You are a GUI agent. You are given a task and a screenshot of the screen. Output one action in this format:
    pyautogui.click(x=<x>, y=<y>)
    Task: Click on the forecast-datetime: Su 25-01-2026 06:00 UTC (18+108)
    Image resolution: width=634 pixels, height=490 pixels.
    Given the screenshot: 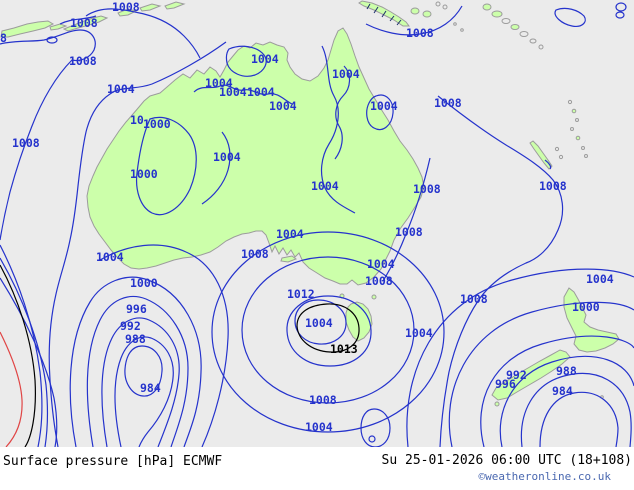 What is the action you would take?
    pyautogui.click(x=506, y=460)
    